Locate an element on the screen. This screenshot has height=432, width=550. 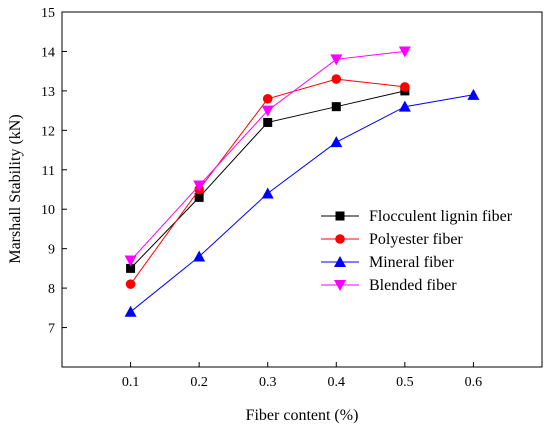
x-tick-label: 0.6 is located at coordinates (474, 382).